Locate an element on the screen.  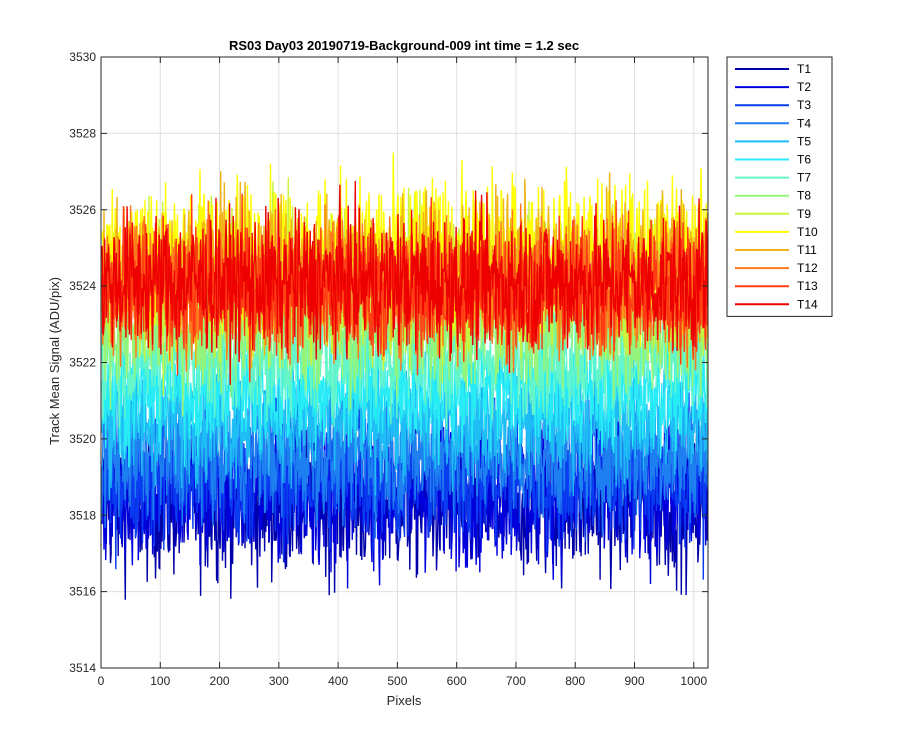
x-tick-label: 400 is located at coordinates (338, 681).